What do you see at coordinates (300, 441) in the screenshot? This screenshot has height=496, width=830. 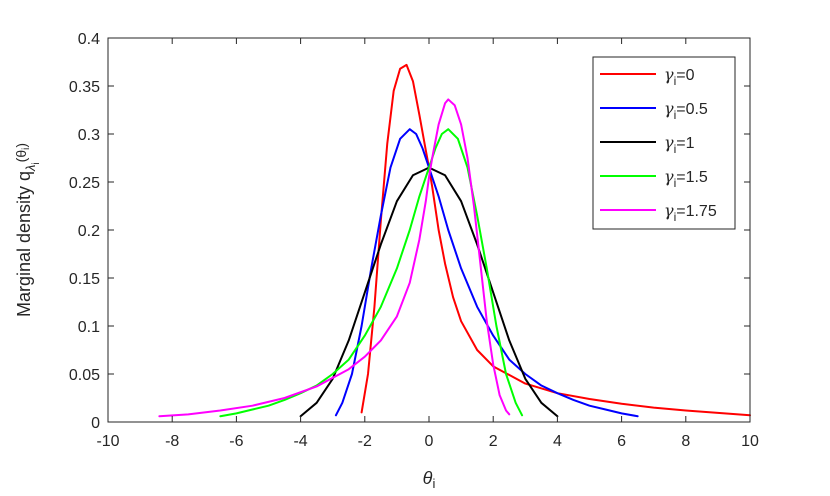 I see `x-tick-label-3: -4` at bounding box center [300, 441].